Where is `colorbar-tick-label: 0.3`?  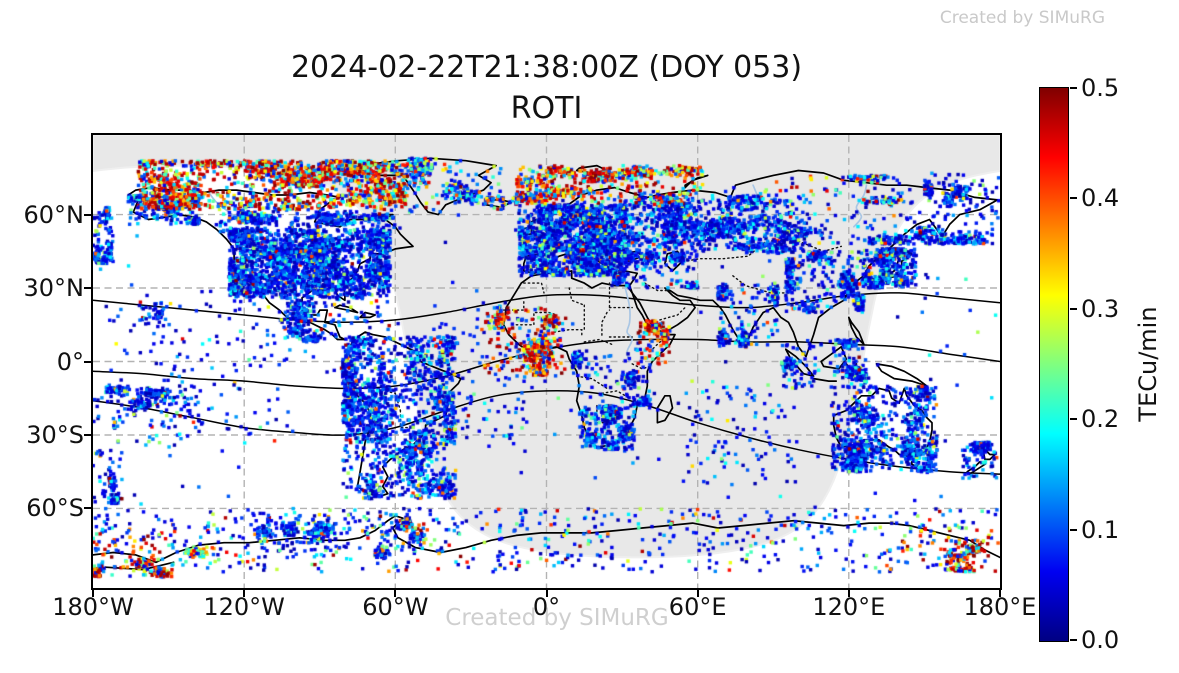 colorbar-tick-label: 0.3 is located at coordinates (1100, 308).